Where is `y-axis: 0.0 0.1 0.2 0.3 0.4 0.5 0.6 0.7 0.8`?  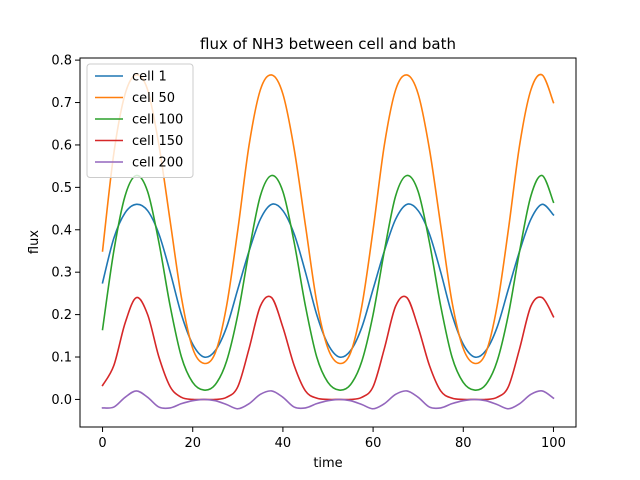 y-axis: 0.0 0.1 0.2 0.3 0.4 0.5 0.6 0.7 0.8 is located at coordinates (65, 231).